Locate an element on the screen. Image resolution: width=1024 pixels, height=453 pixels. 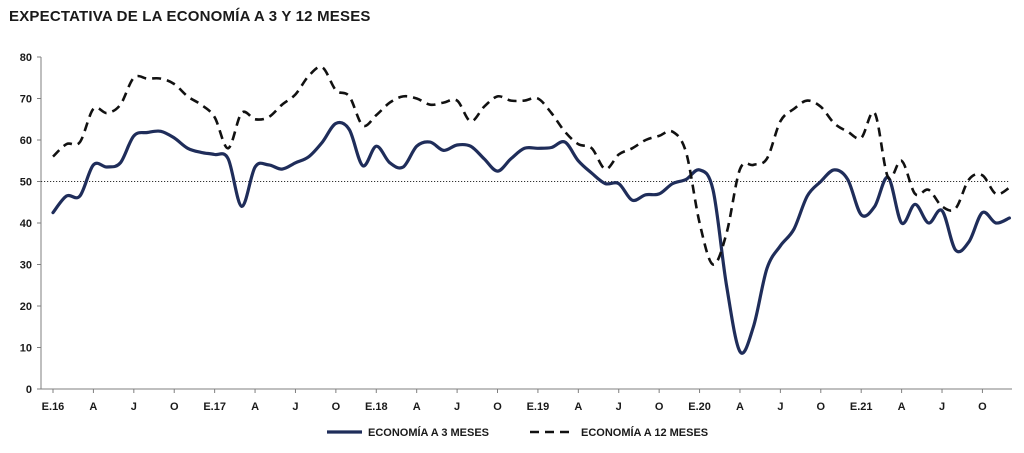
y-tick-label: 30 is located at coordinates (26, 266).